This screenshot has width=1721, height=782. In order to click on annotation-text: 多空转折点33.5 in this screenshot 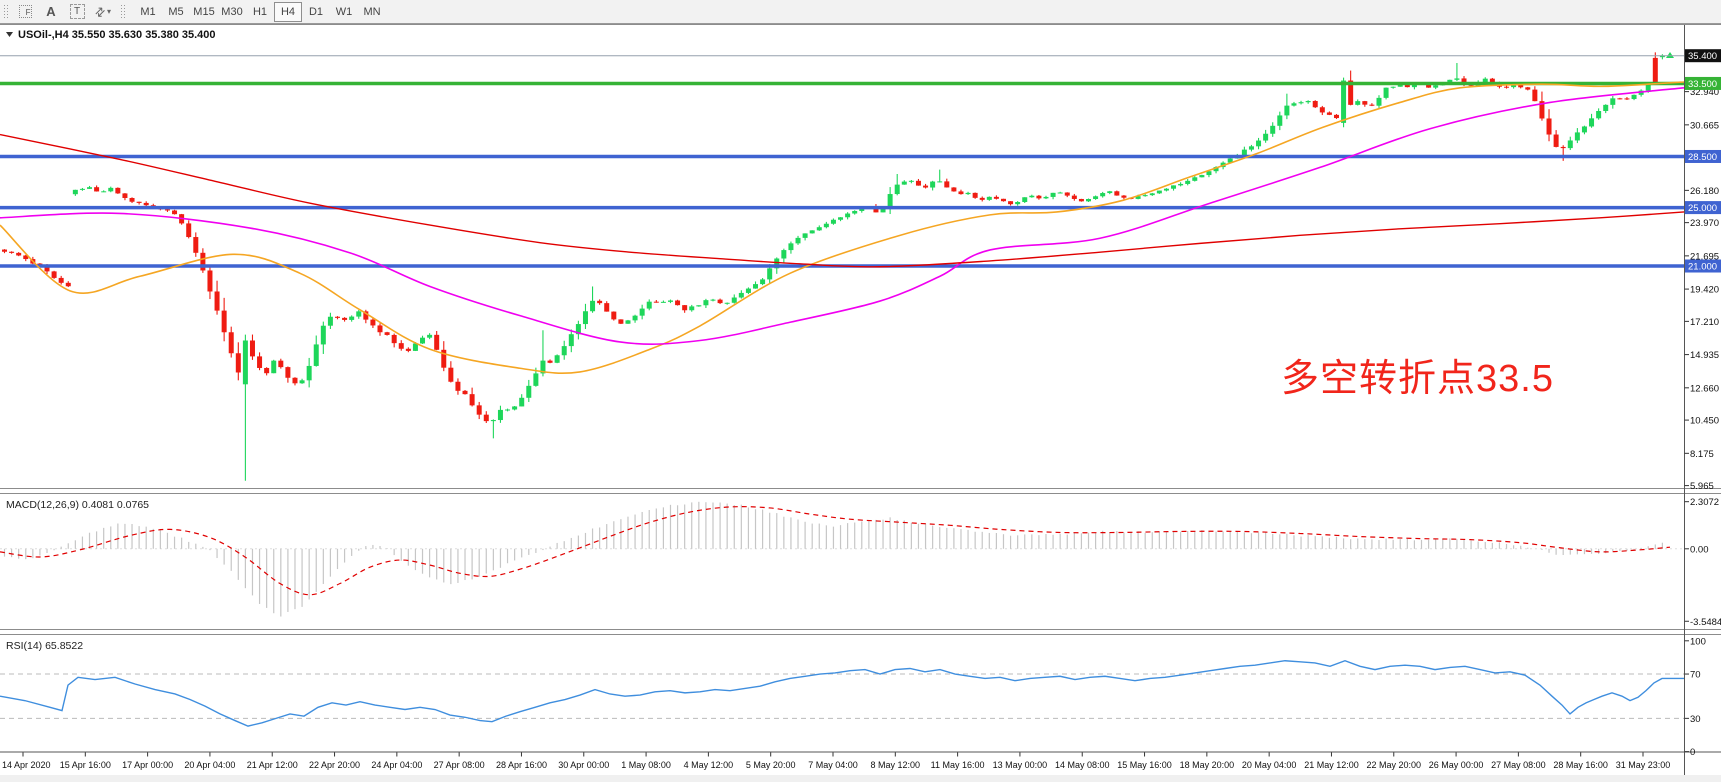, I will do `click(1417, 379)`.